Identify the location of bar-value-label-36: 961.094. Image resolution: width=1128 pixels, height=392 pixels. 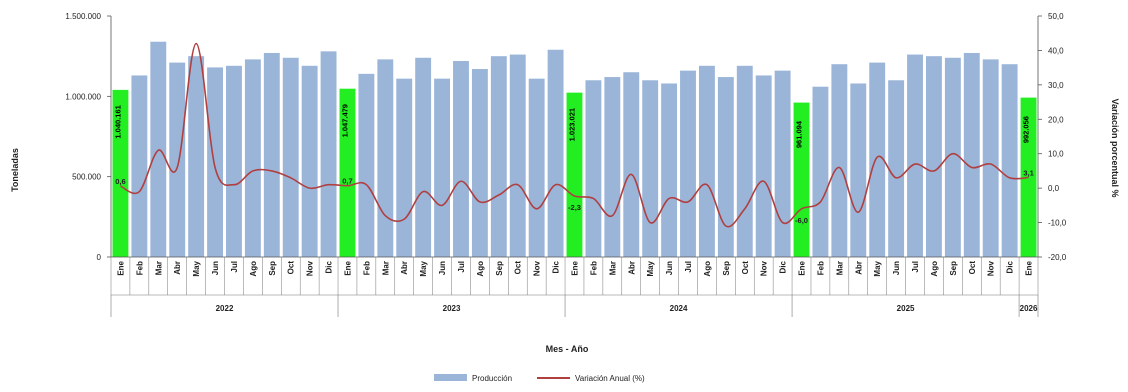
(799, 134).